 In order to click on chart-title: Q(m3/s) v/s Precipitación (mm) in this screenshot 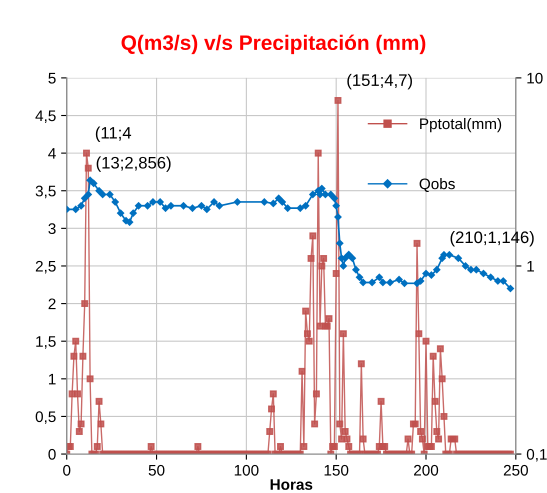, I will do `click(274, 44)`.